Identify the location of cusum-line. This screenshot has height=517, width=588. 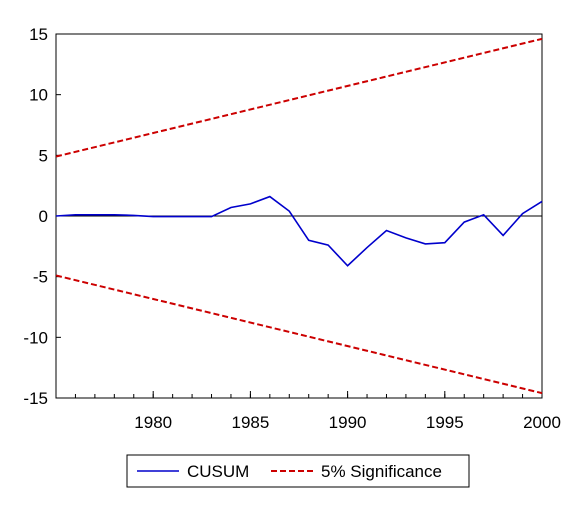
(299, 231).